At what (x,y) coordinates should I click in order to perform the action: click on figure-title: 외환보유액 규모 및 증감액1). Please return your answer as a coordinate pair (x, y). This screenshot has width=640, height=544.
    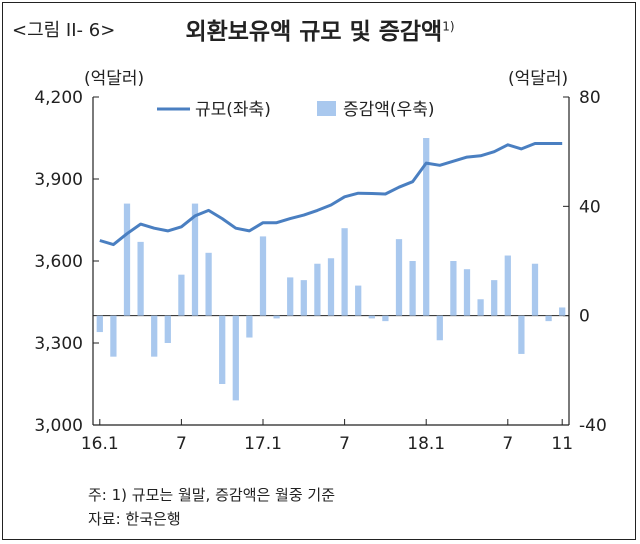
    Looking at the image, I should click on (320, 29).